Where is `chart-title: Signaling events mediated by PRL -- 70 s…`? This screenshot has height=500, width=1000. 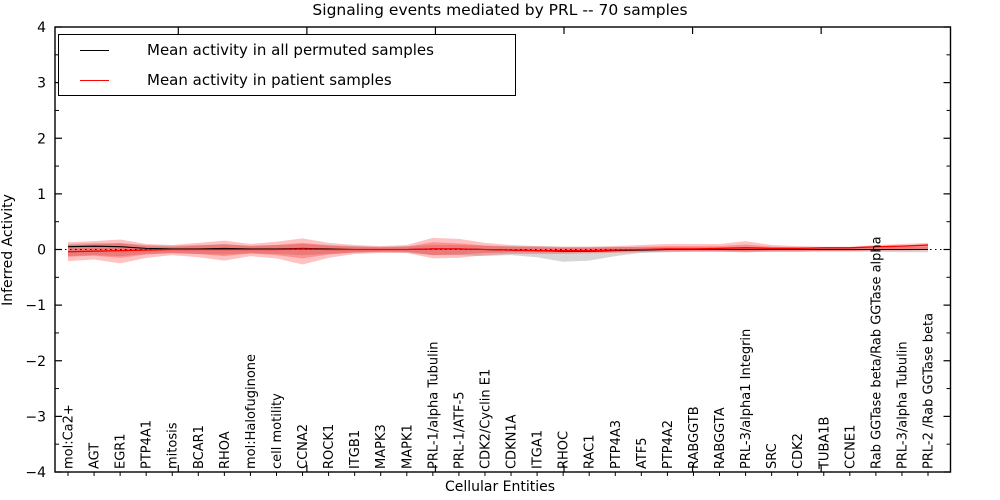 chart-title: Signaling events mediated by PRL -- 70 s… is located at coordinates (500, 10).